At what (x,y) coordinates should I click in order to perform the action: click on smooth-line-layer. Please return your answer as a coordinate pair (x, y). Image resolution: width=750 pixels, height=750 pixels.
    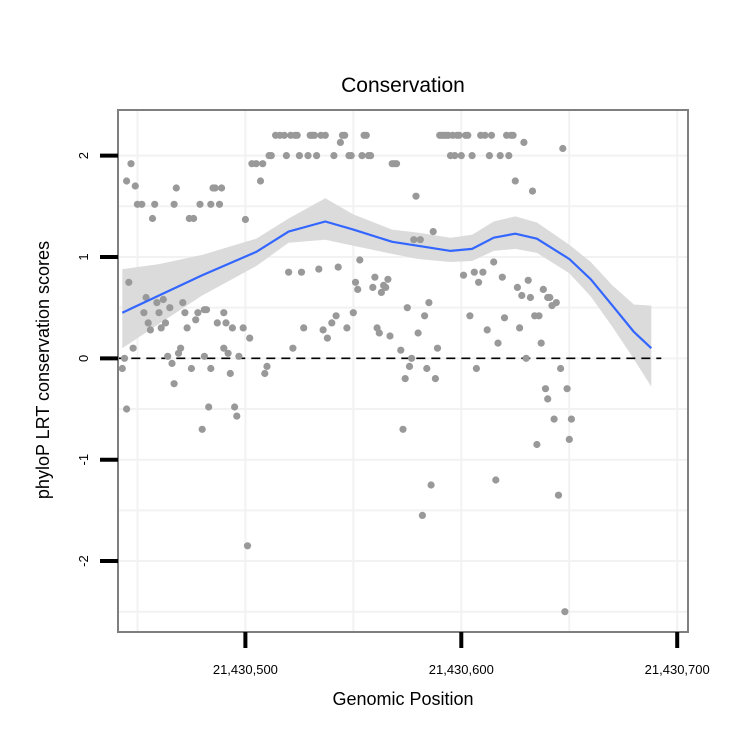
    Looking at the image, I should click on (387, 285).